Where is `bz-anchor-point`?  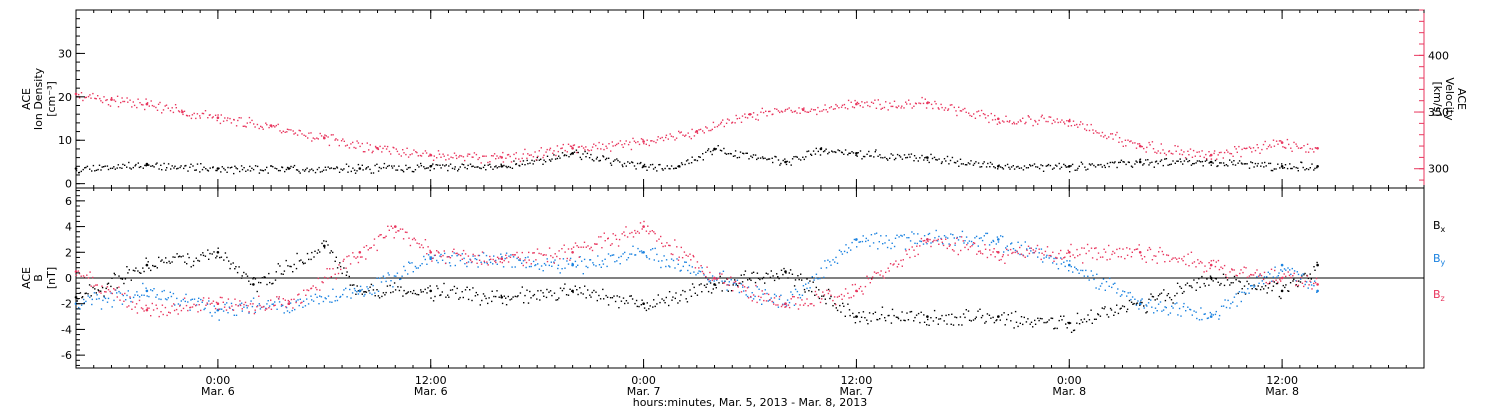
bz-anchor-point is located at coordinates (76, 271).